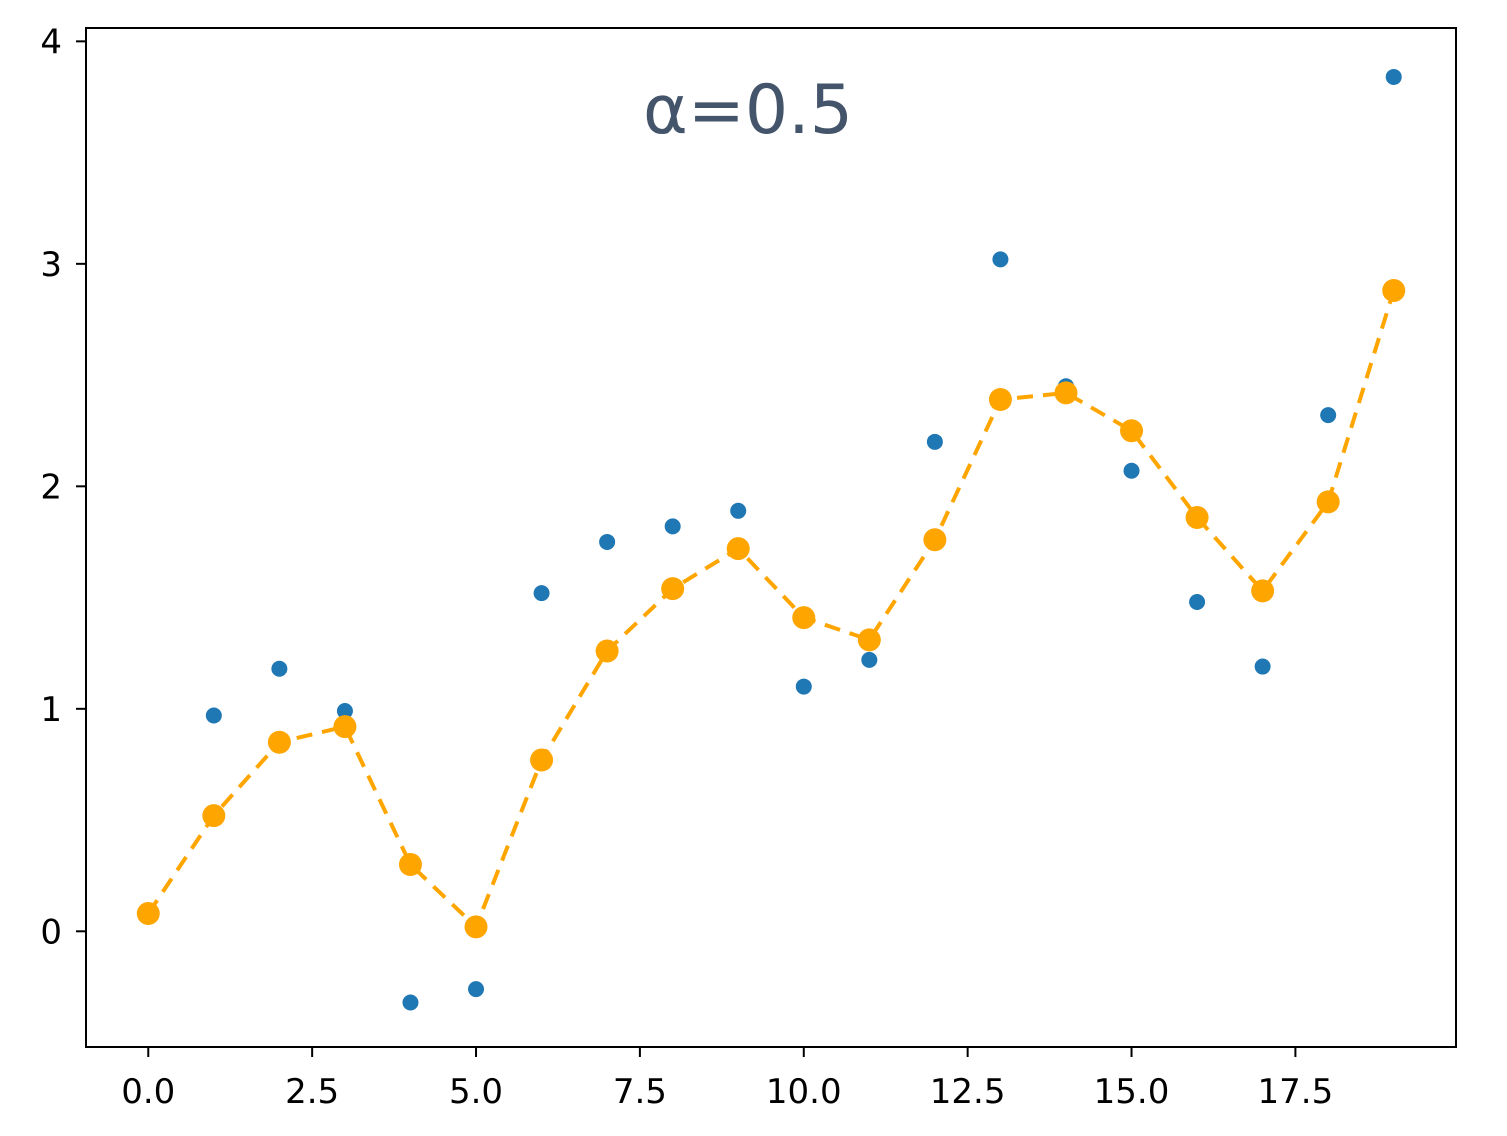 The image size is (1507, 1136). I want to click on x-tick-label: 7.5, so click(640, 1092).